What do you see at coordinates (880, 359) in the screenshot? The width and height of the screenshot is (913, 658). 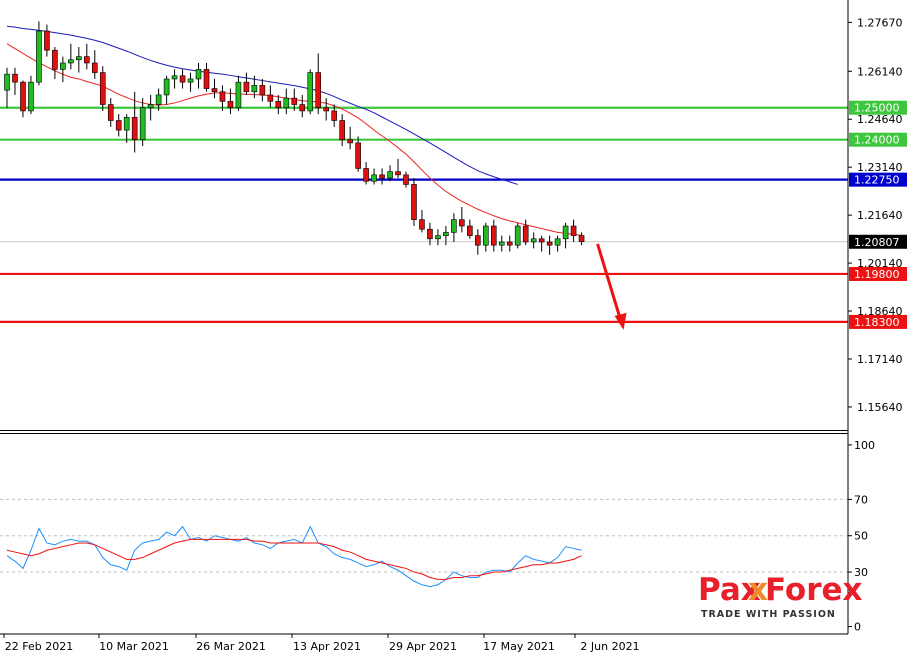 I see `price-tick-label: 1.17140` at bounding box center [880, 359].